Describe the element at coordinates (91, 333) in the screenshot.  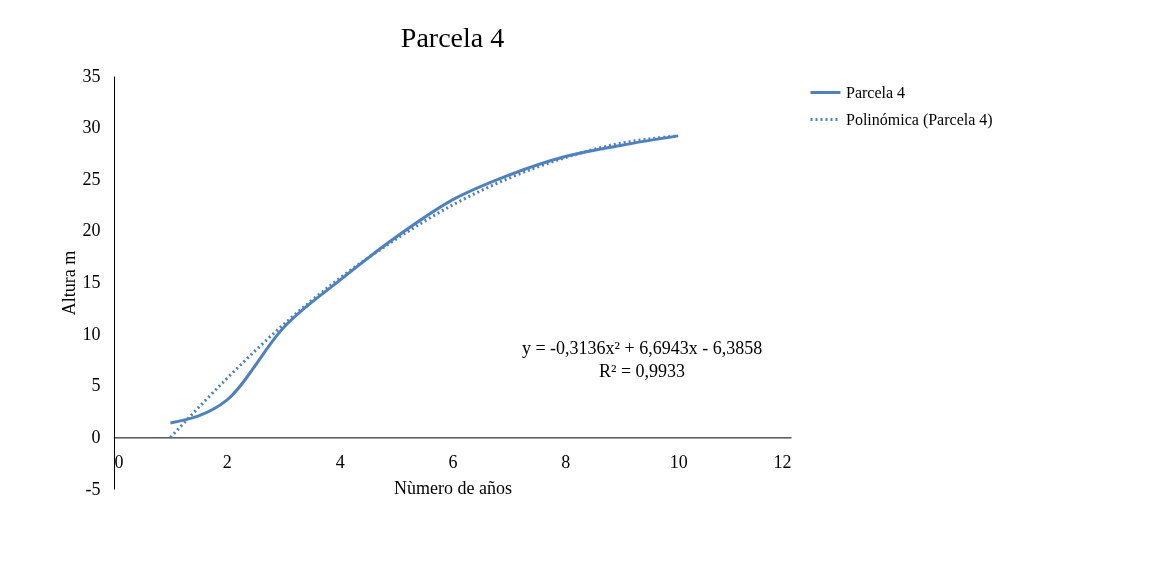
I see `y-tick-label: 10` at that location.